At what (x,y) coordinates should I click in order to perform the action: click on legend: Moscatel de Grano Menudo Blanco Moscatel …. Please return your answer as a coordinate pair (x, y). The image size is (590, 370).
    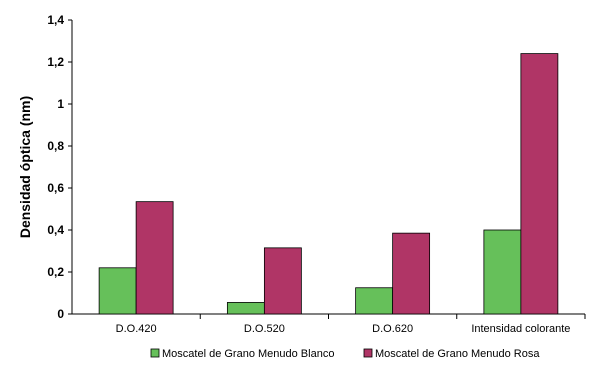
    Looking at the image, I should click on (345, 354).